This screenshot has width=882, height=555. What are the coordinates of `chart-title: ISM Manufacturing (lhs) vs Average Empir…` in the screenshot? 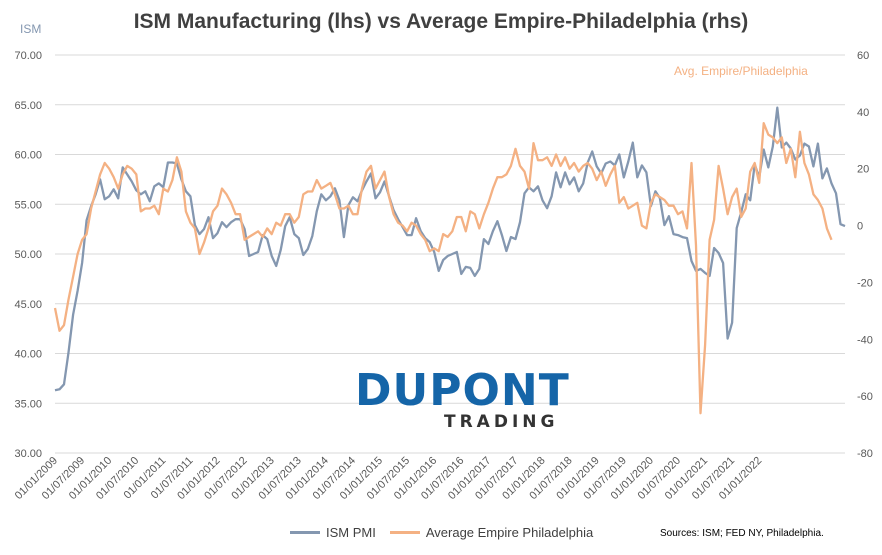 It's located at (441, 21).